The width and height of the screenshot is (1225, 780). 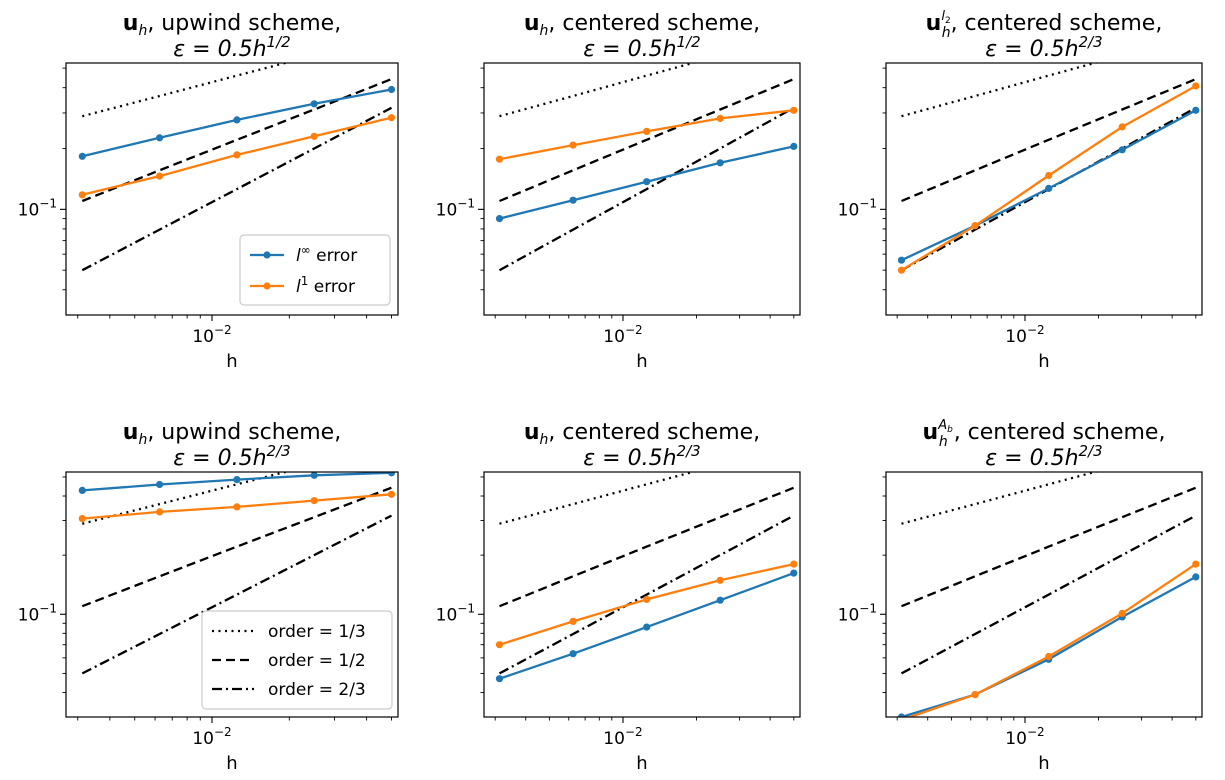 What do you see at coordinates (317, 632) in the screenshot?
I see `legend-label-dotted: order = 1/3` at bounding box center [317, 632].